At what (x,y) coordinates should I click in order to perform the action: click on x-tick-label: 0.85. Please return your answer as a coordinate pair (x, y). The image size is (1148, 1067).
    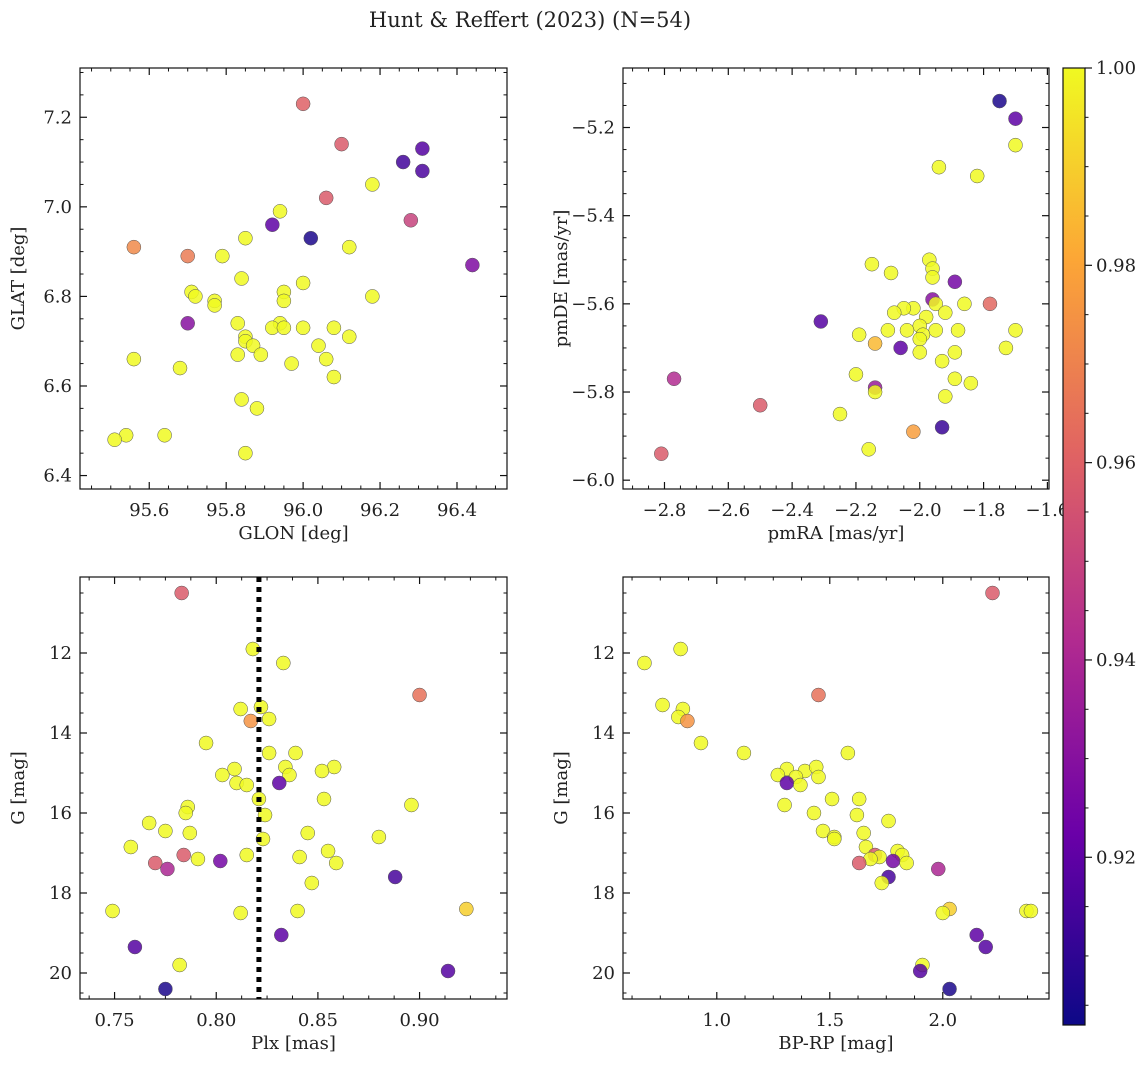
    Looking at the image, I should click on (318, 1020).